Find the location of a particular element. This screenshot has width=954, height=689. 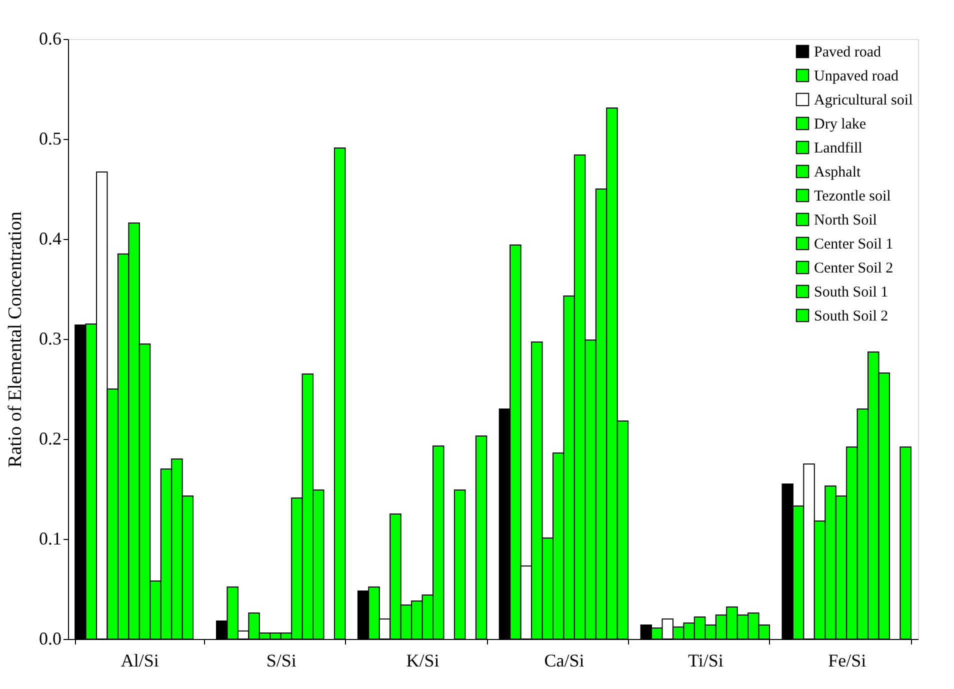

x-tick-label: Ti/Si is located at coordinates (706, 660).